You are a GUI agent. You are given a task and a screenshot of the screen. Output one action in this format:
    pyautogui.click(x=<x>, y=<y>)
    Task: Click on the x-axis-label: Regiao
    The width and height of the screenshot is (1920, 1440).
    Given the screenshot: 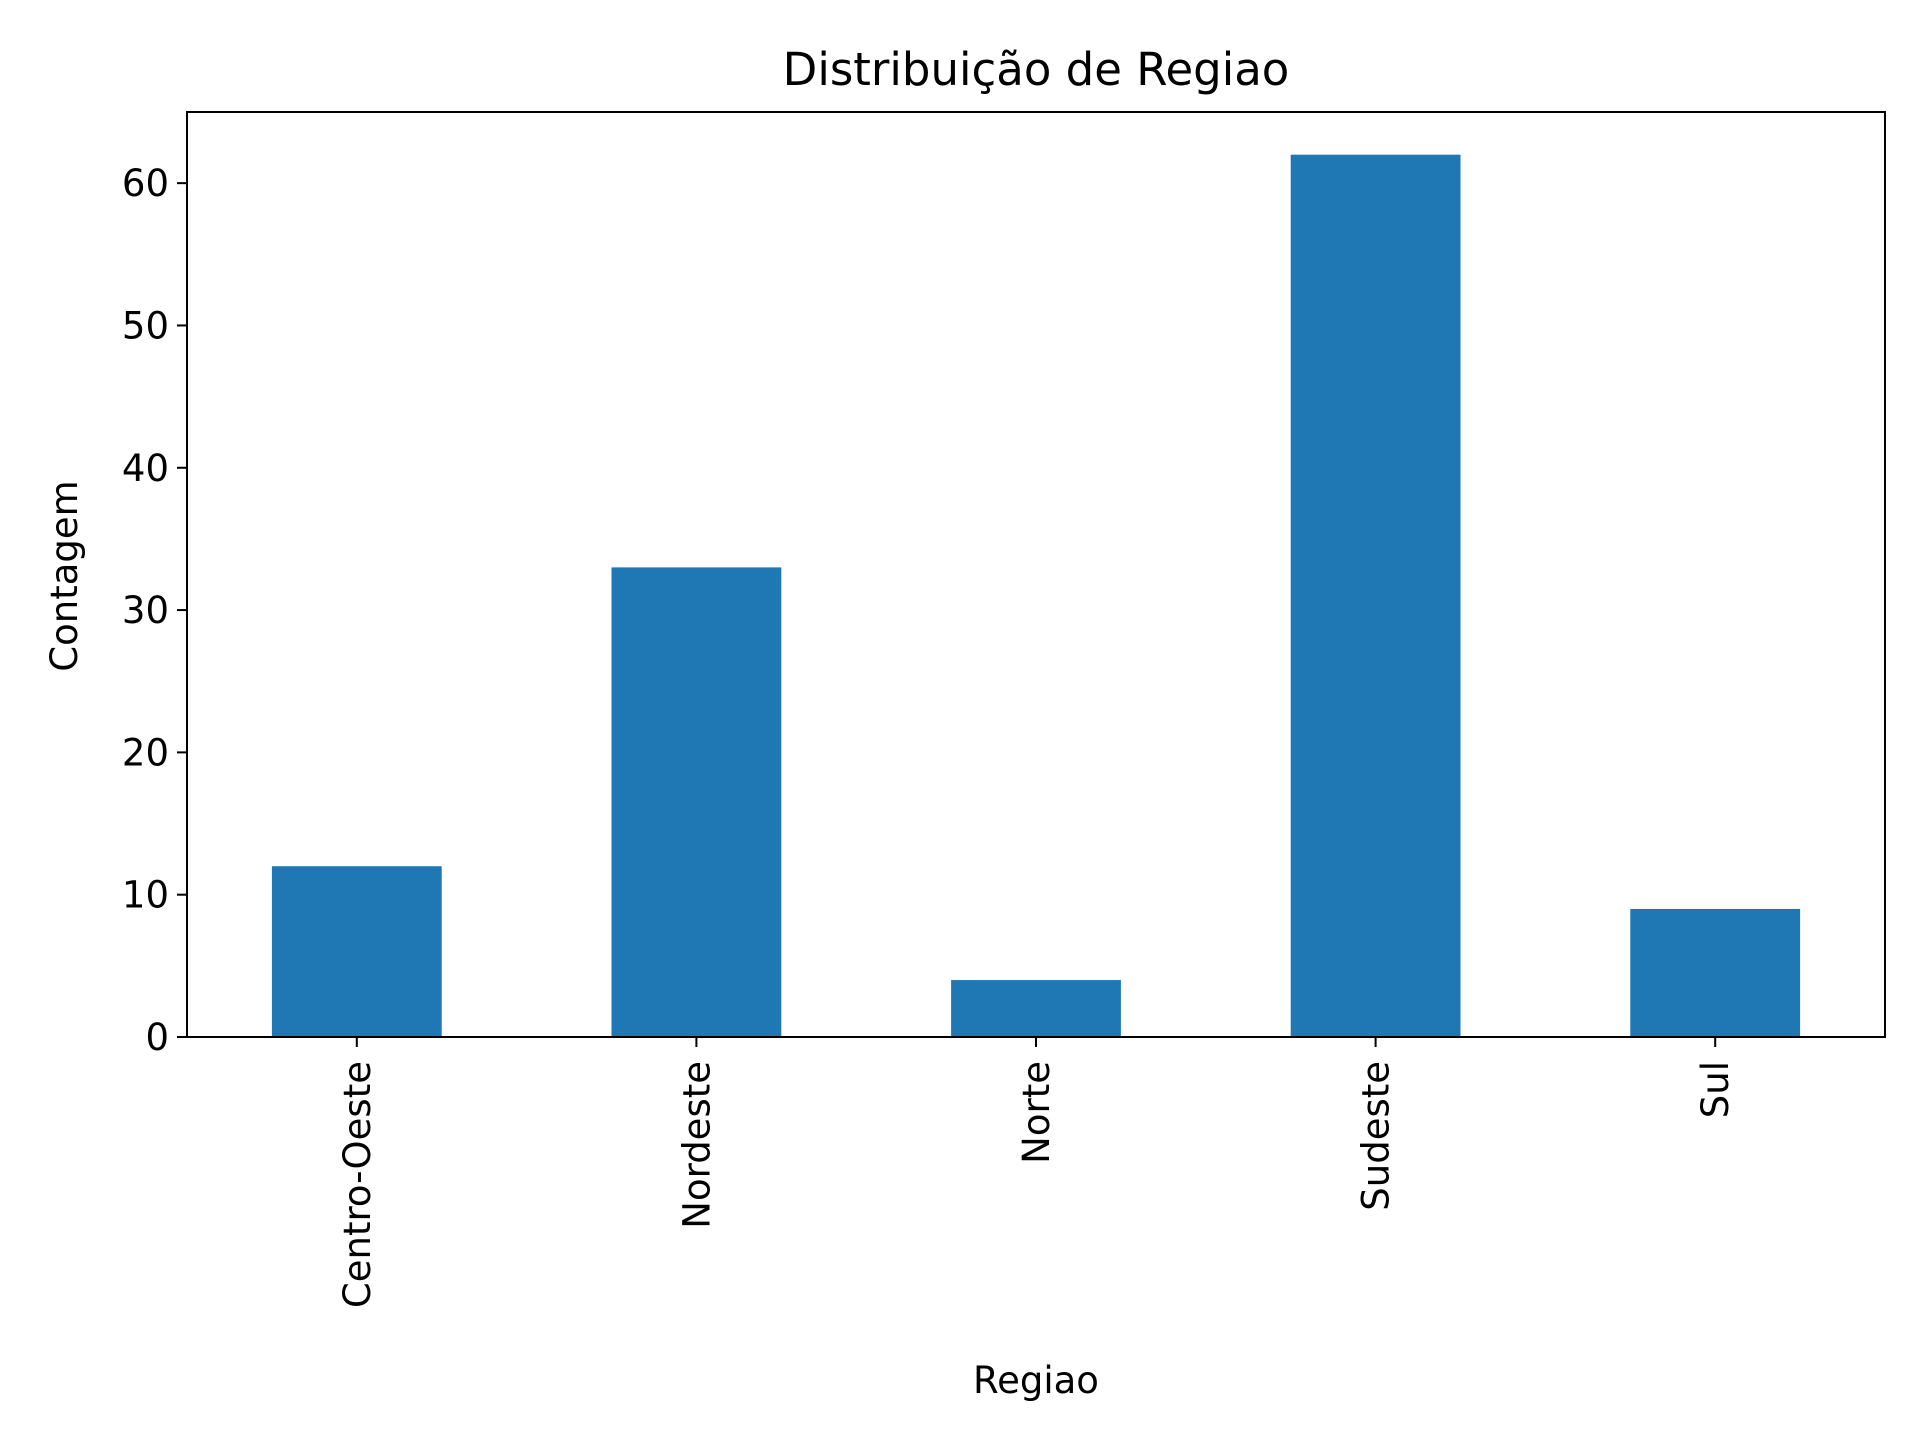 What is the action you would take?
    pyautogui.click(x=1036, y=1380)
    